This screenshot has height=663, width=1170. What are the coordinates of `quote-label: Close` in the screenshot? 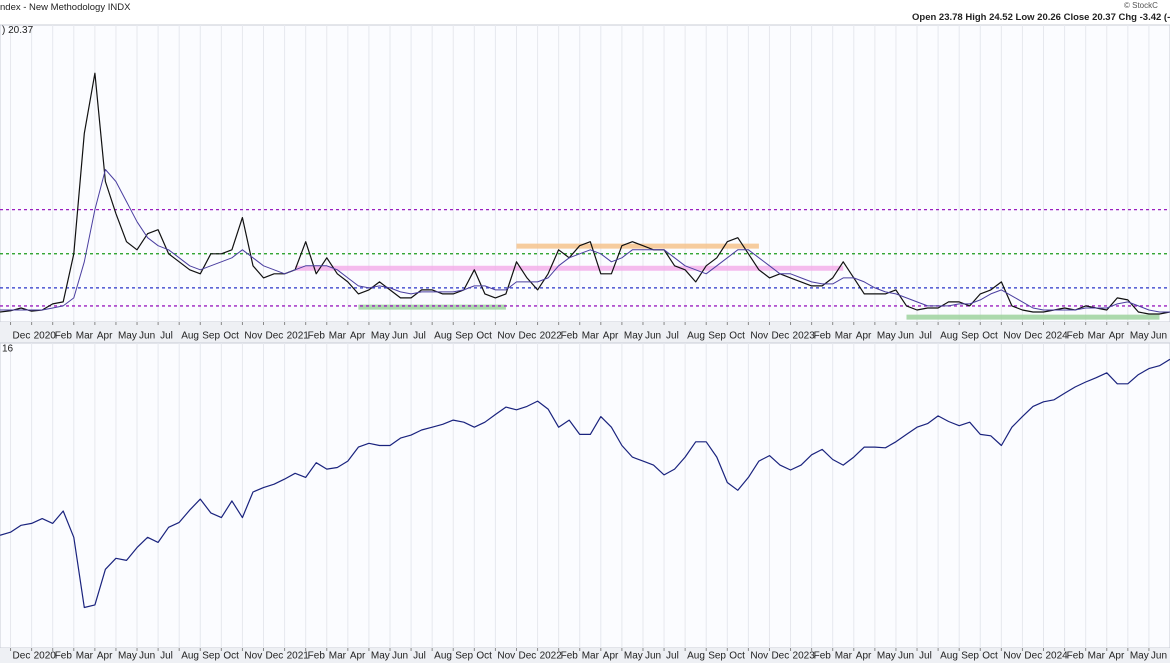 It's located at (1076, 17).